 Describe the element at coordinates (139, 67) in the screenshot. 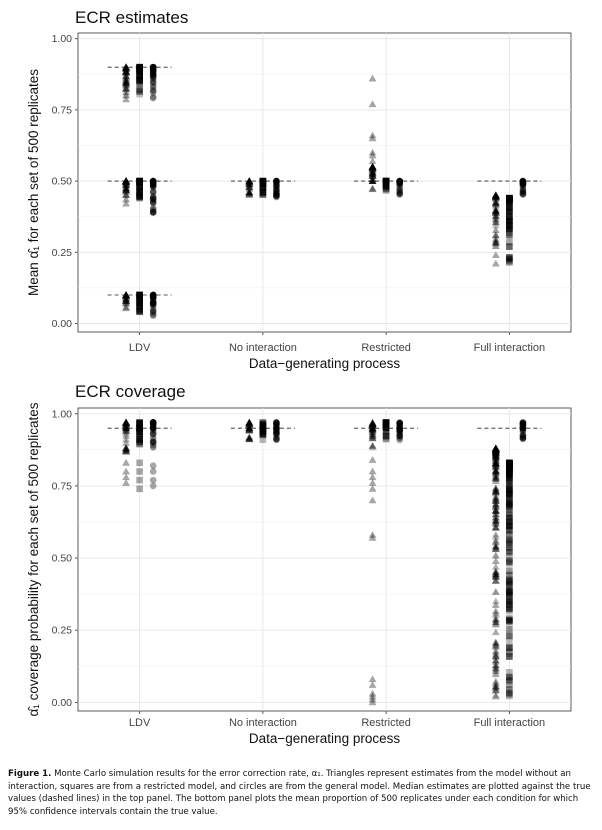

I see `panel-1-median-square` at that location.